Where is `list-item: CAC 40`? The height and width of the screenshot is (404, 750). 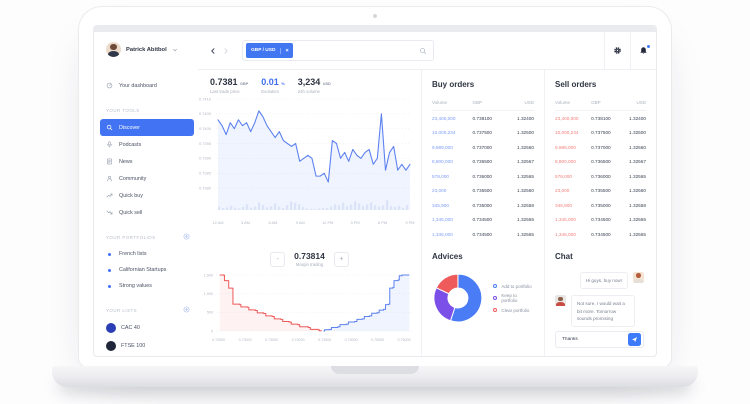 list-item: CAC 40 is located at coordinates (152, 328).